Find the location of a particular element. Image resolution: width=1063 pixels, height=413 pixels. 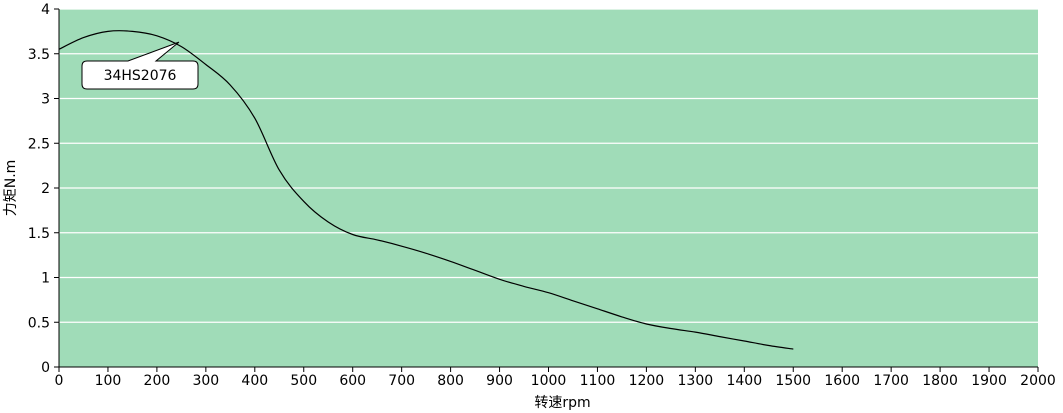

x-tick-label-9: 900 is located at coordinates (499, 381).